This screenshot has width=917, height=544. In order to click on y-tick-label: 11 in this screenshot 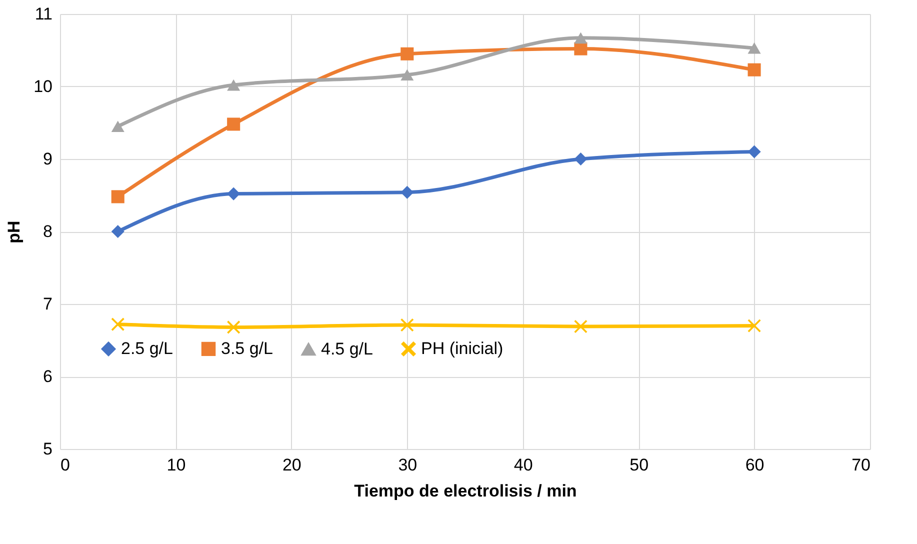, I will do `click(43, 14)`.